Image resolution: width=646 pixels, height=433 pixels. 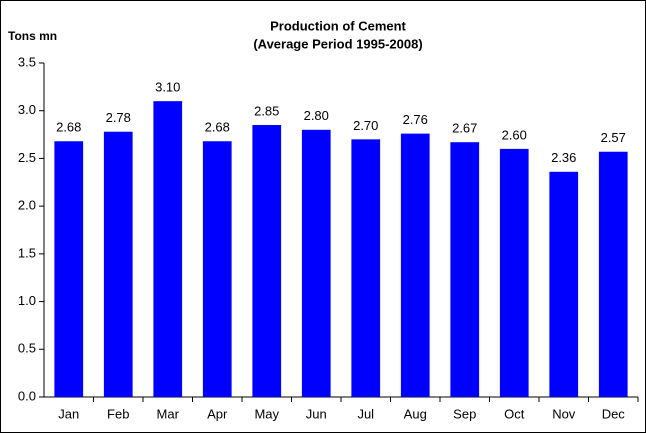 What do you see at coordinates (27, 348) in the screenshot?
I see `y-tick-label: 0.5` at bounding box center [27, 348].